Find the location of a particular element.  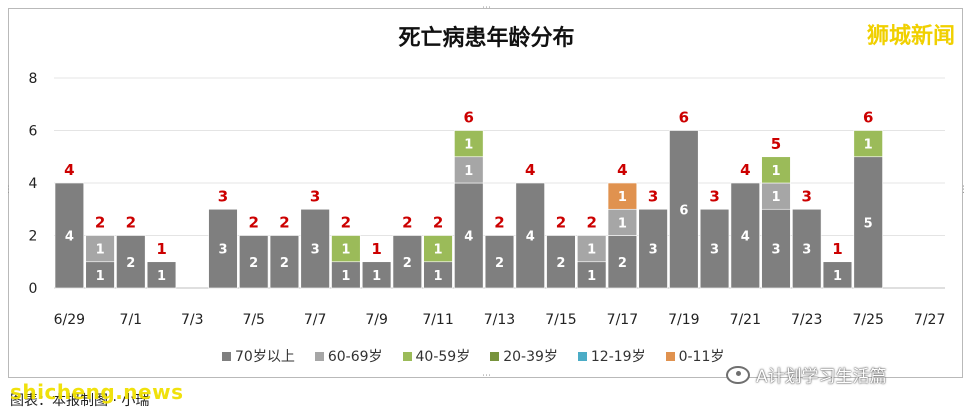

frame-handle-top: ⋯ is located at coordinates (486, 8).